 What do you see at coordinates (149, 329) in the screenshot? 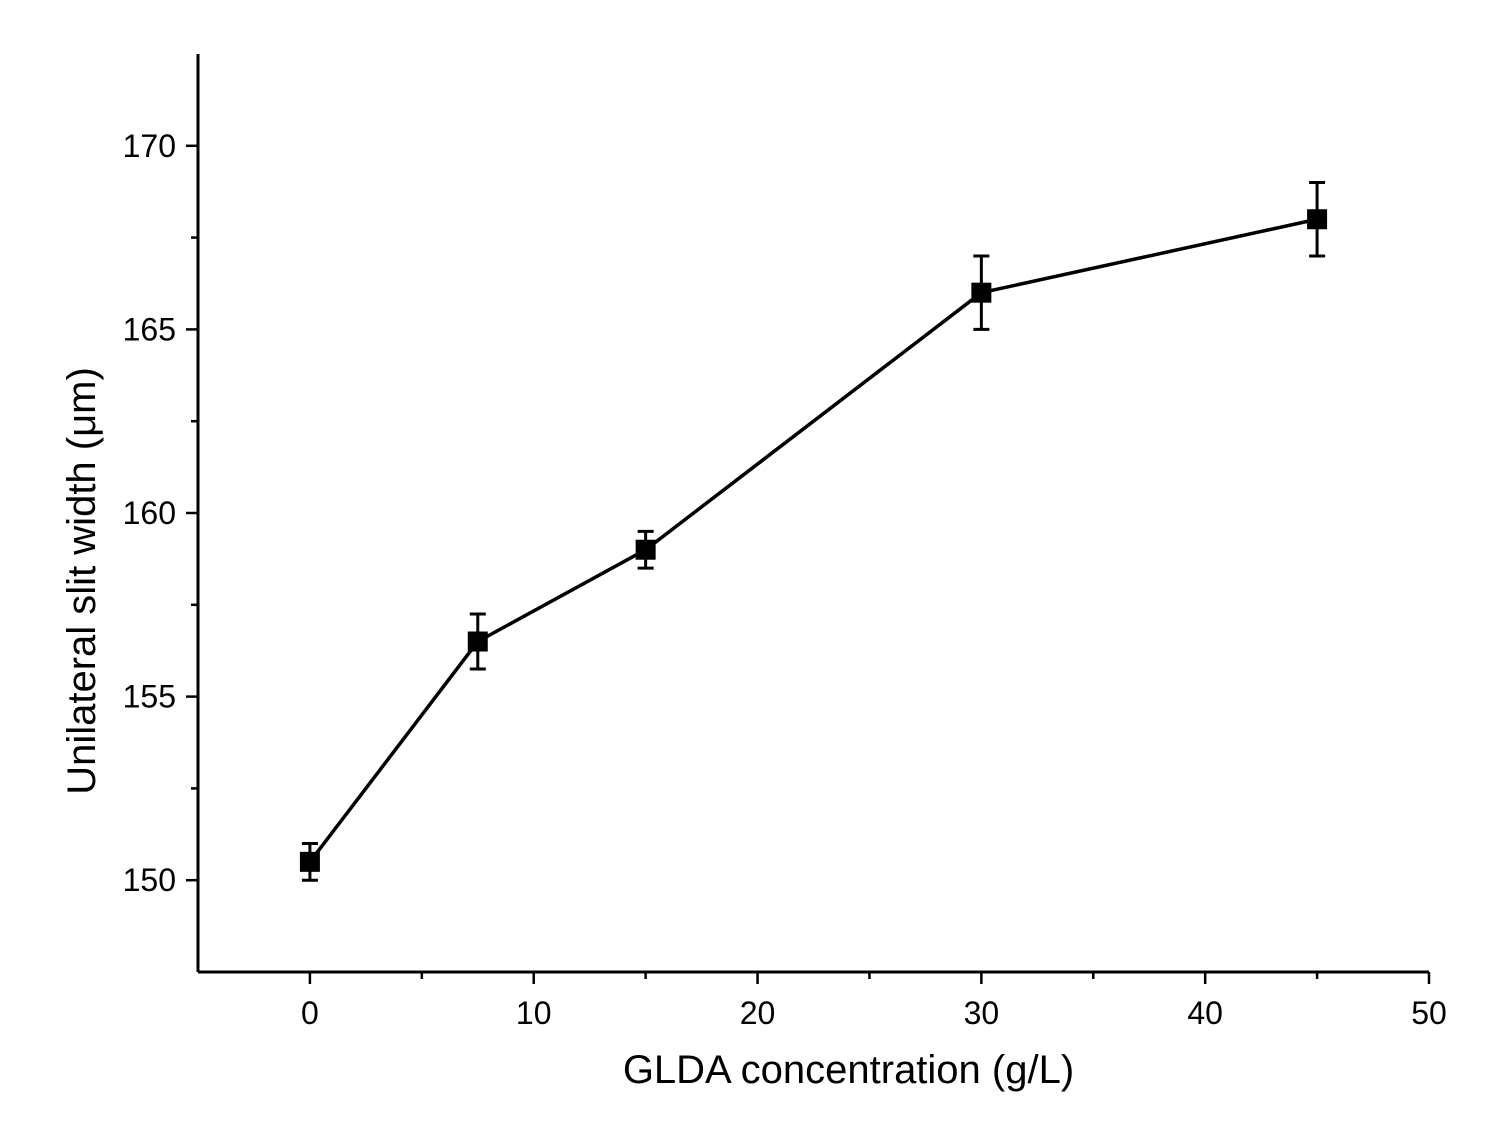
I see `y-tick-label: 165` at bounding box center [149, 329].